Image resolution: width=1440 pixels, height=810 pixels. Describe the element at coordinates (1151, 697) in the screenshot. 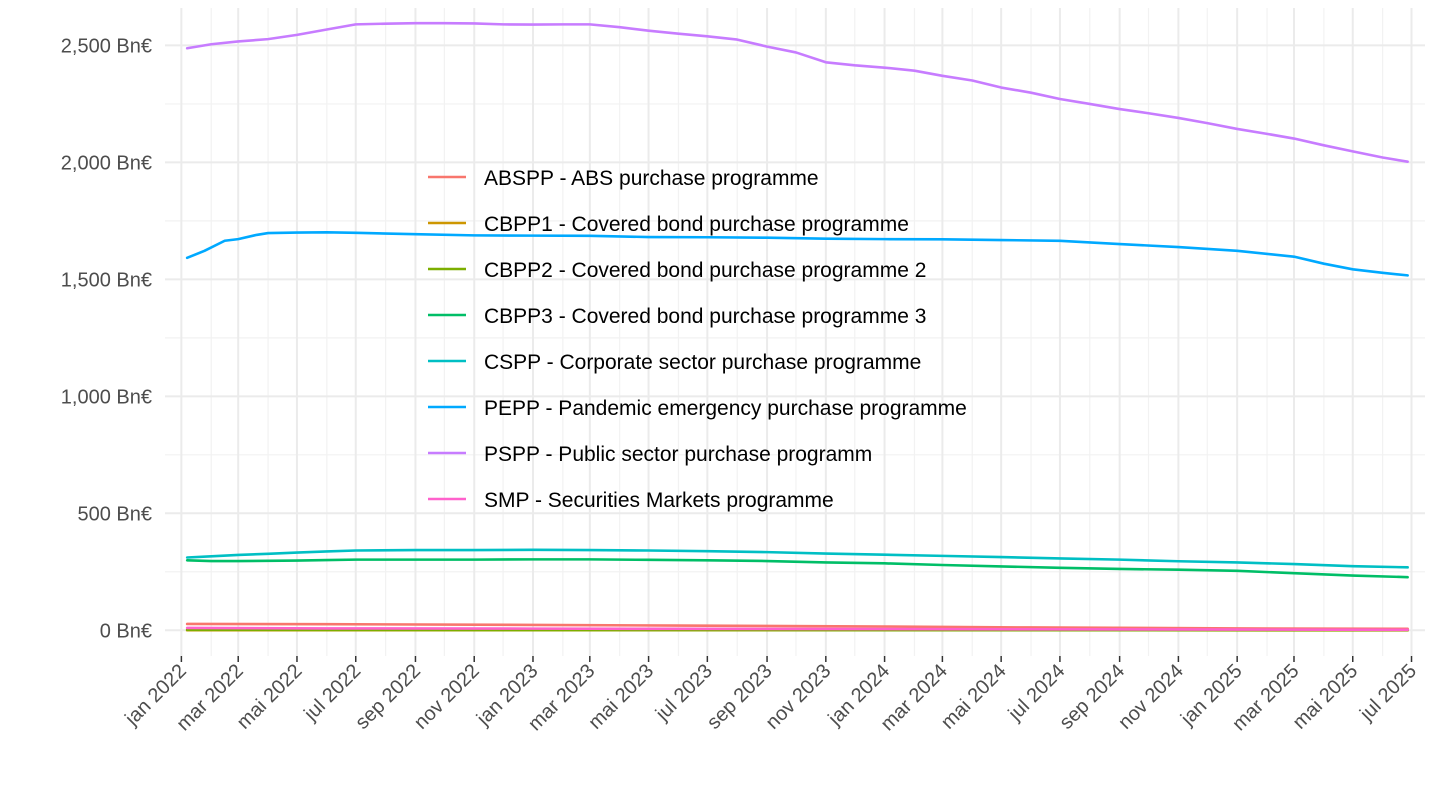

I see `x-tick-label: nov 2024` at that location.